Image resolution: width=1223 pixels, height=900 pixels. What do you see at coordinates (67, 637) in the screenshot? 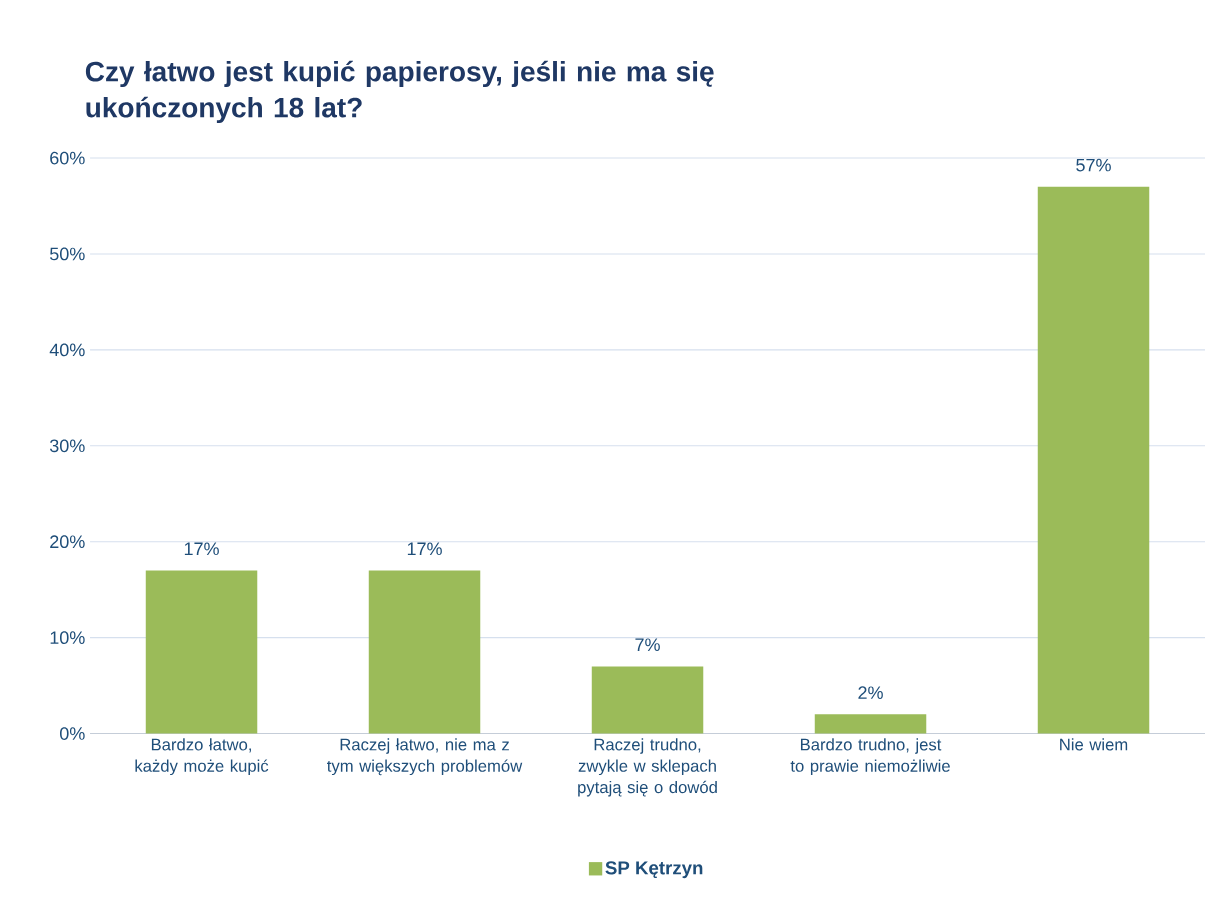
I see `y-tick-label: 10%` at bounding box center [67, 637].